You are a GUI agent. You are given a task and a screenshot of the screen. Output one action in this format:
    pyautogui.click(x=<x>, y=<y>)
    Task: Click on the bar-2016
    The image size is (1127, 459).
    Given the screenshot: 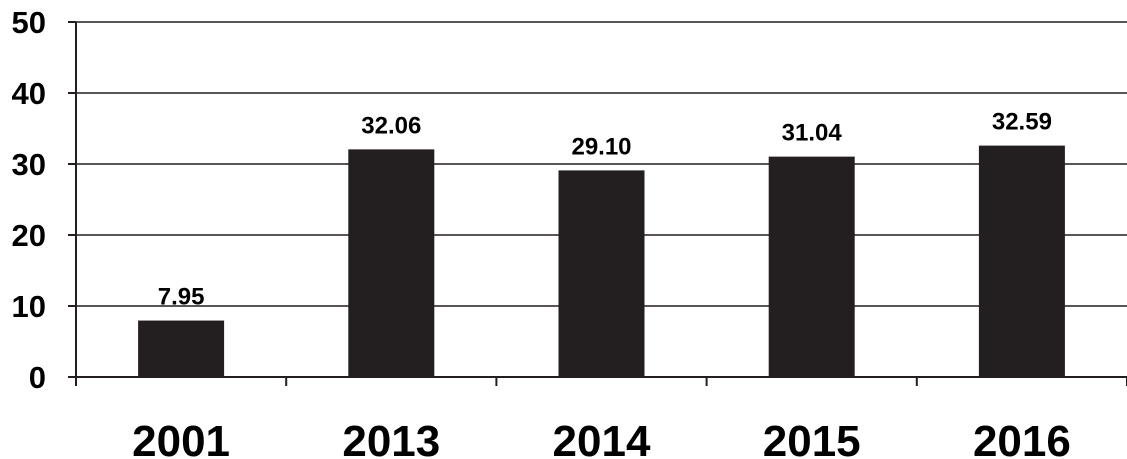 What is the action you would take?
    pyautogui.click(x=1021, y=261)
    